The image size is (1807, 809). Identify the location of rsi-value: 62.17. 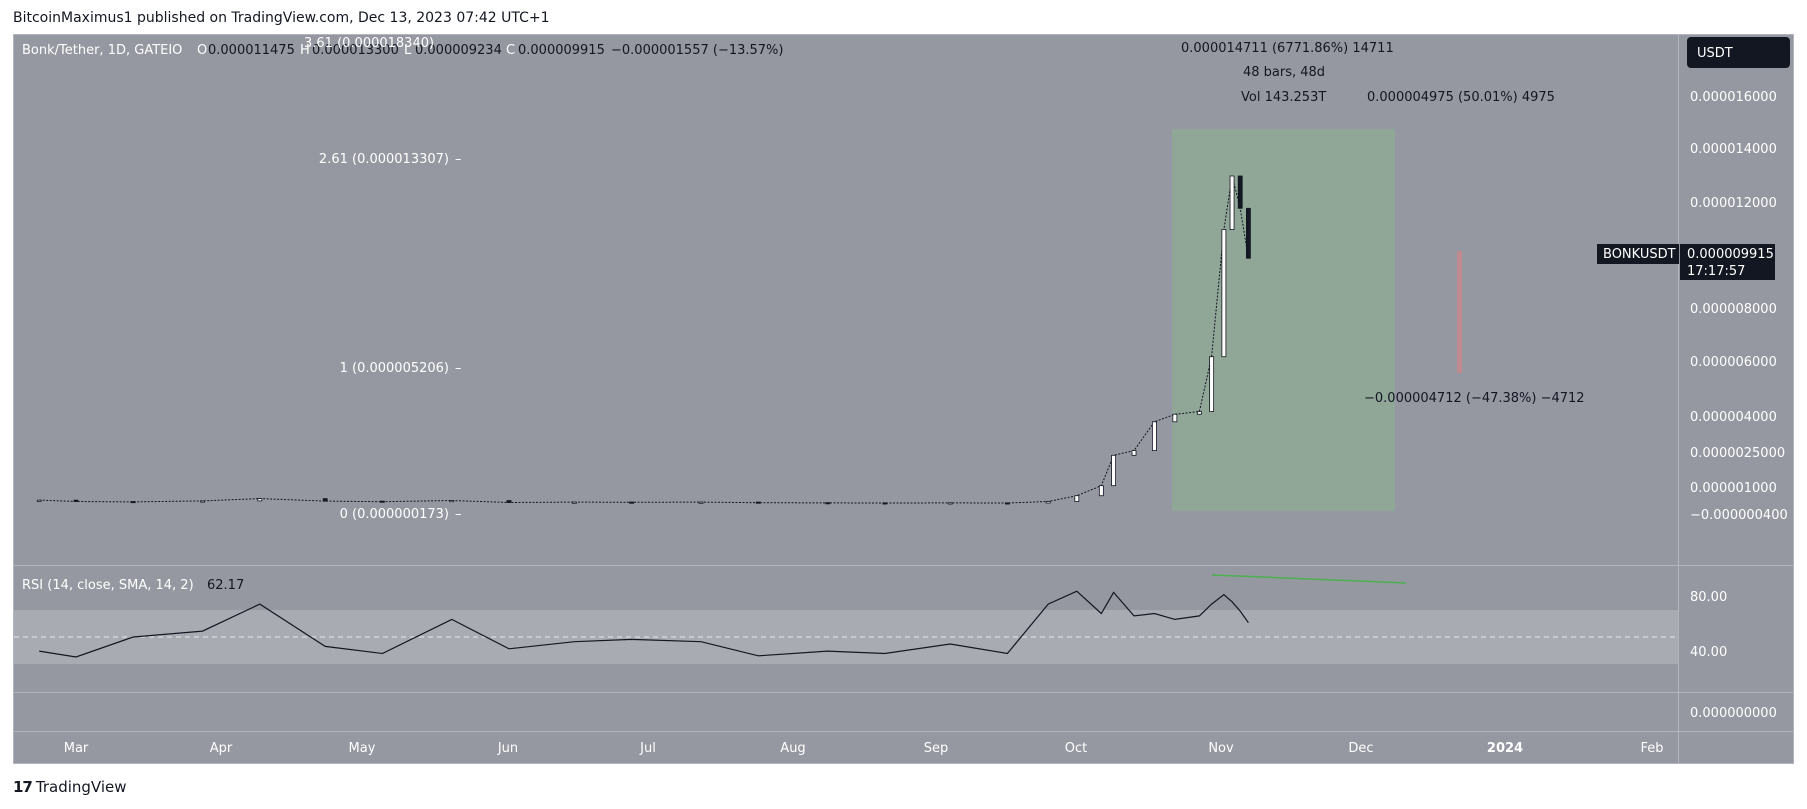
(225, 585).